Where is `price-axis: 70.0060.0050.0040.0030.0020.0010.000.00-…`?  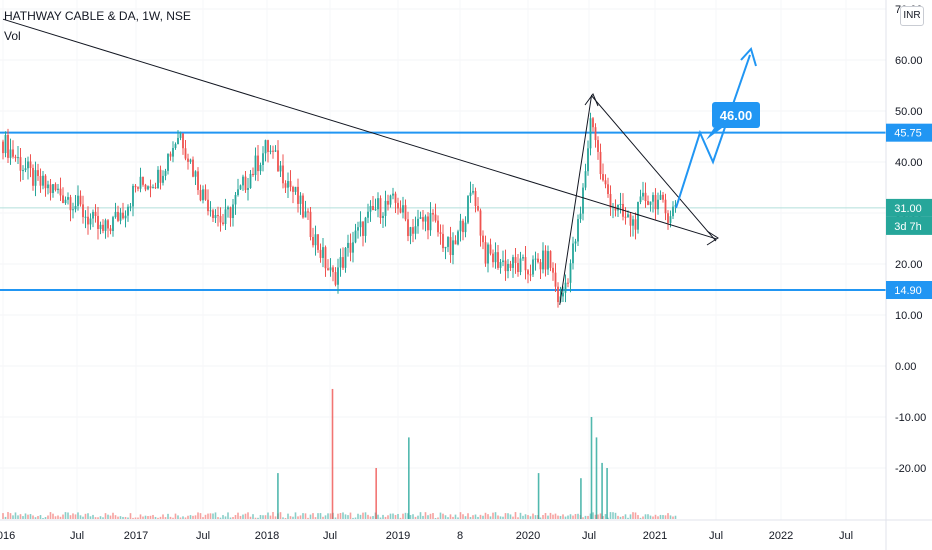
price-axis: 70.0060.0050.0040.0030.0020.0010.000.00-… is located at coordinates (905, 275).